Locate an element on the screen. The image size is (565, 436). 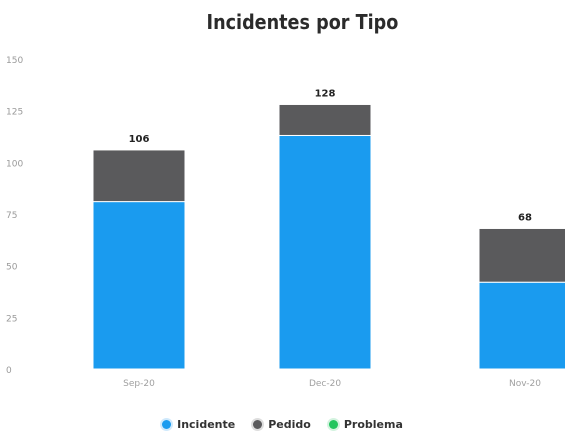
data-label-total: 128 is located at coordinates (325, 93).